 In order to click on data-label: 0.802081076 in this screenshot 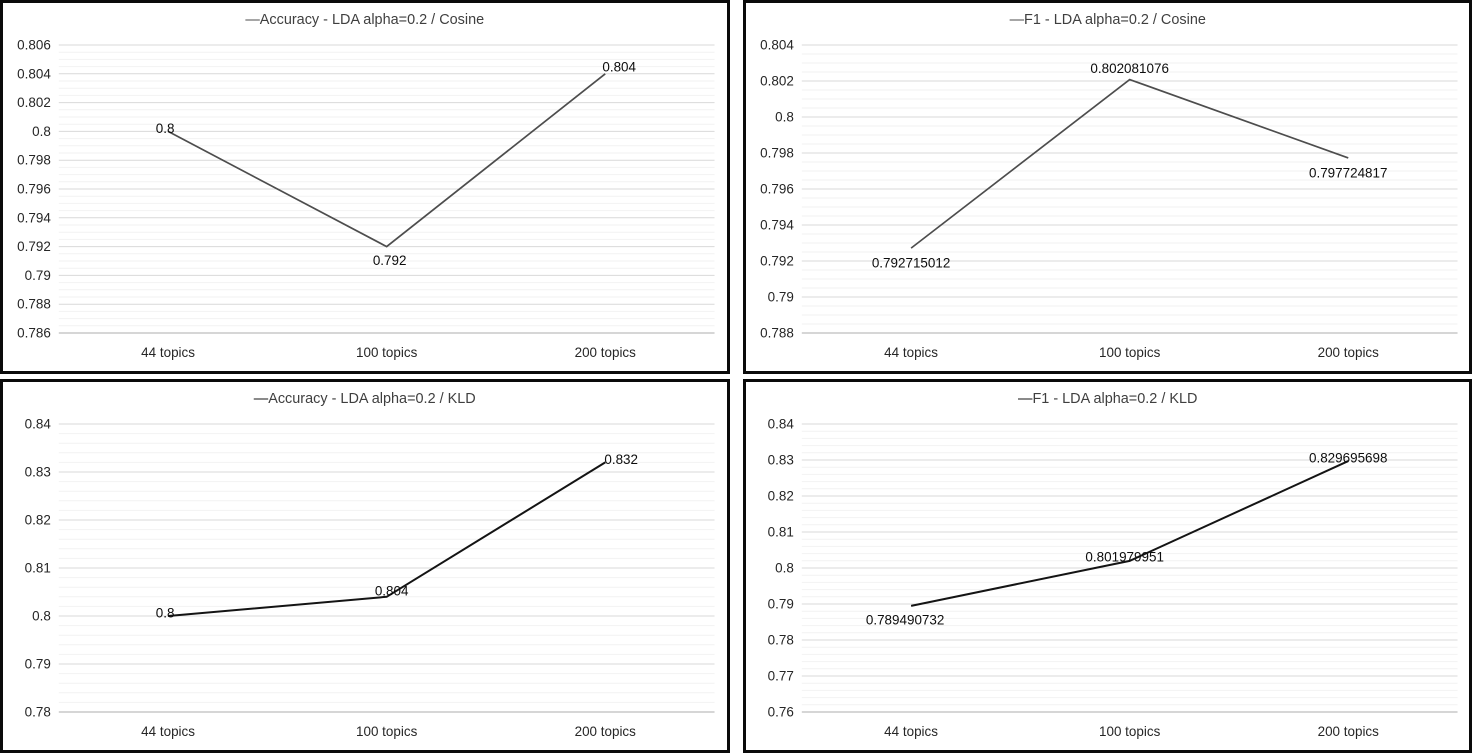, I will do `click(1129, 68)`.